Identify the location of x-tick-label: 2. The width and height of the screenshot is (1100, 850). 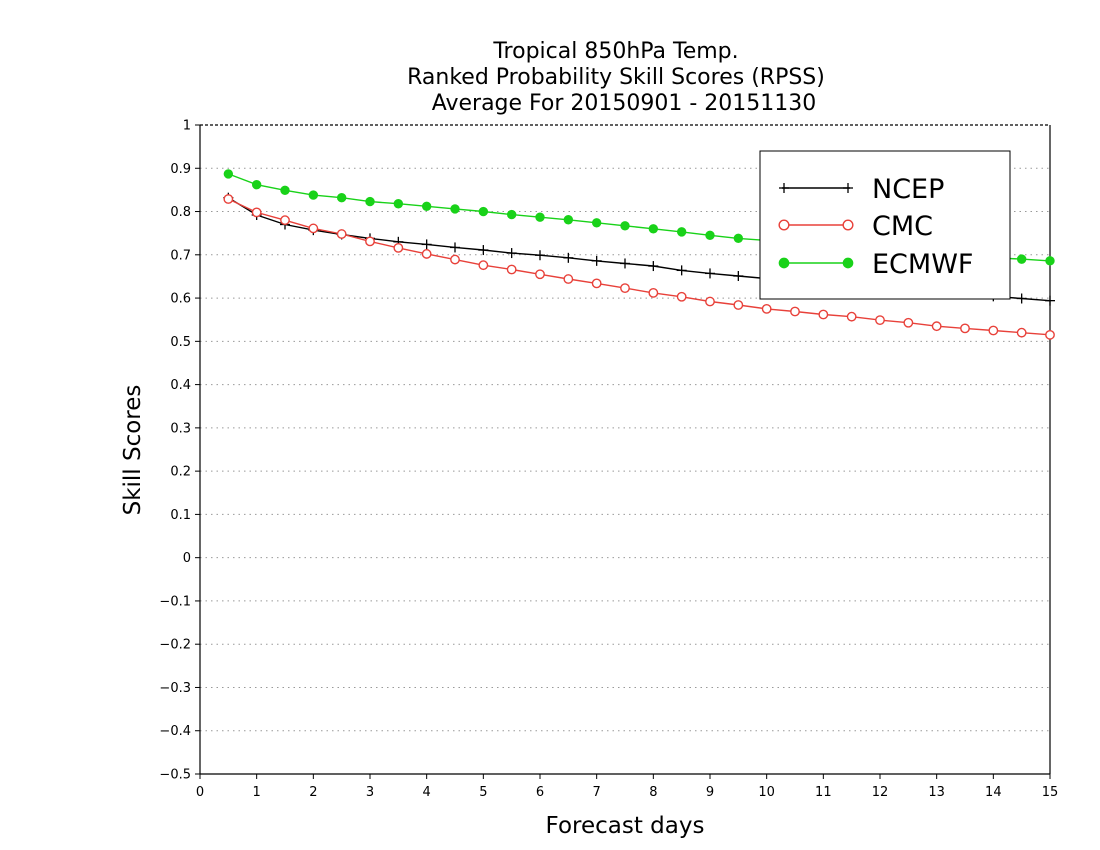
(313, 792).